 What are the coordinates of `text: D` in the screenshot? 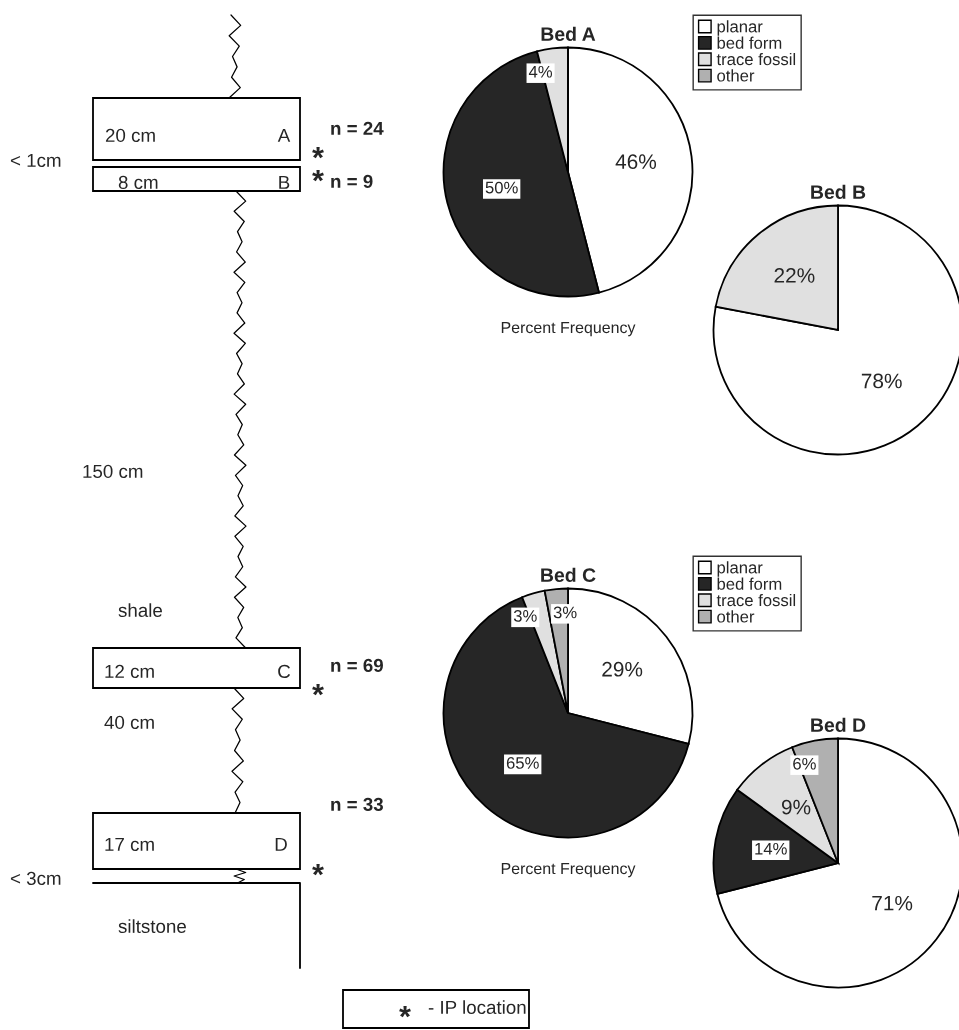 It's located at (281, 844).